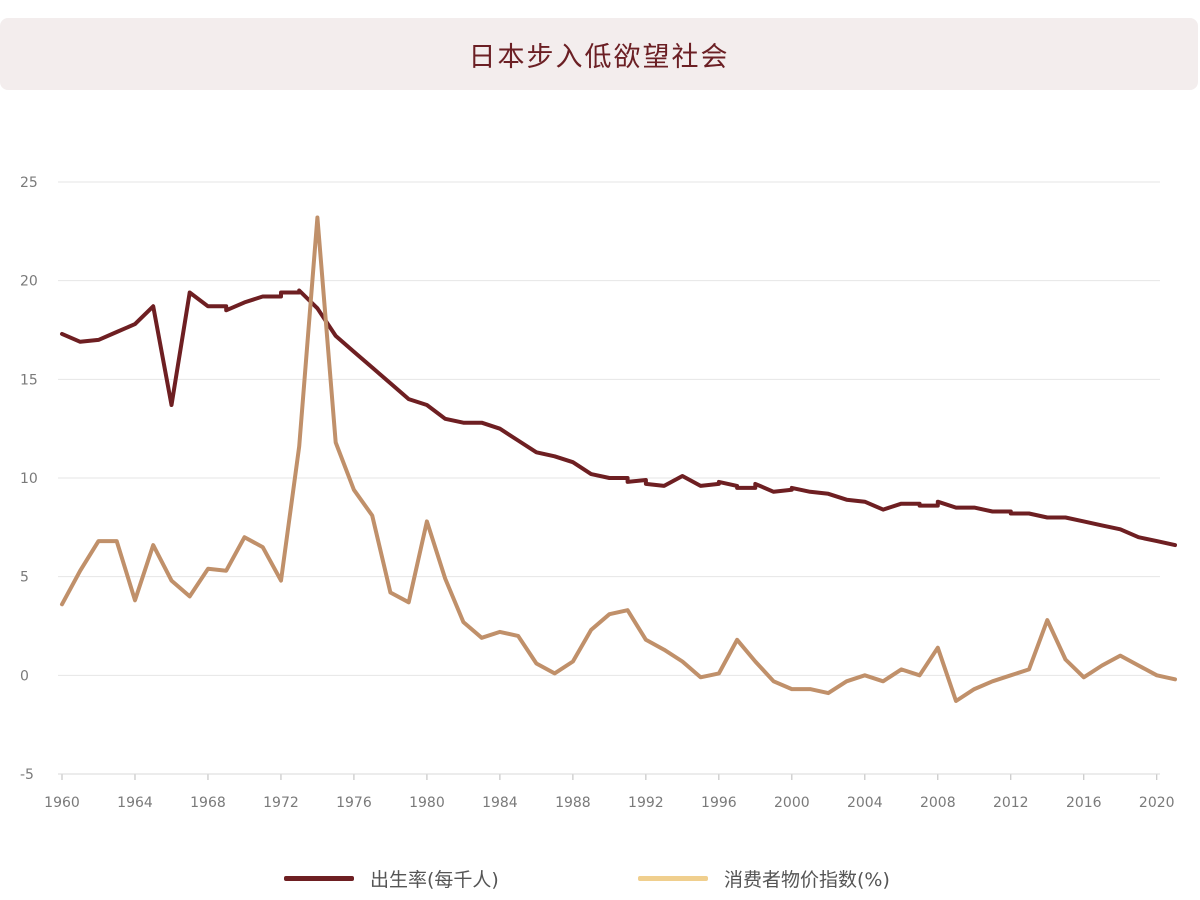 This screenshot has width=1200, height=900. Describe the element at coordinates (62, 803) in the screenshot. I see `x-tick-label: 1960` at that location.